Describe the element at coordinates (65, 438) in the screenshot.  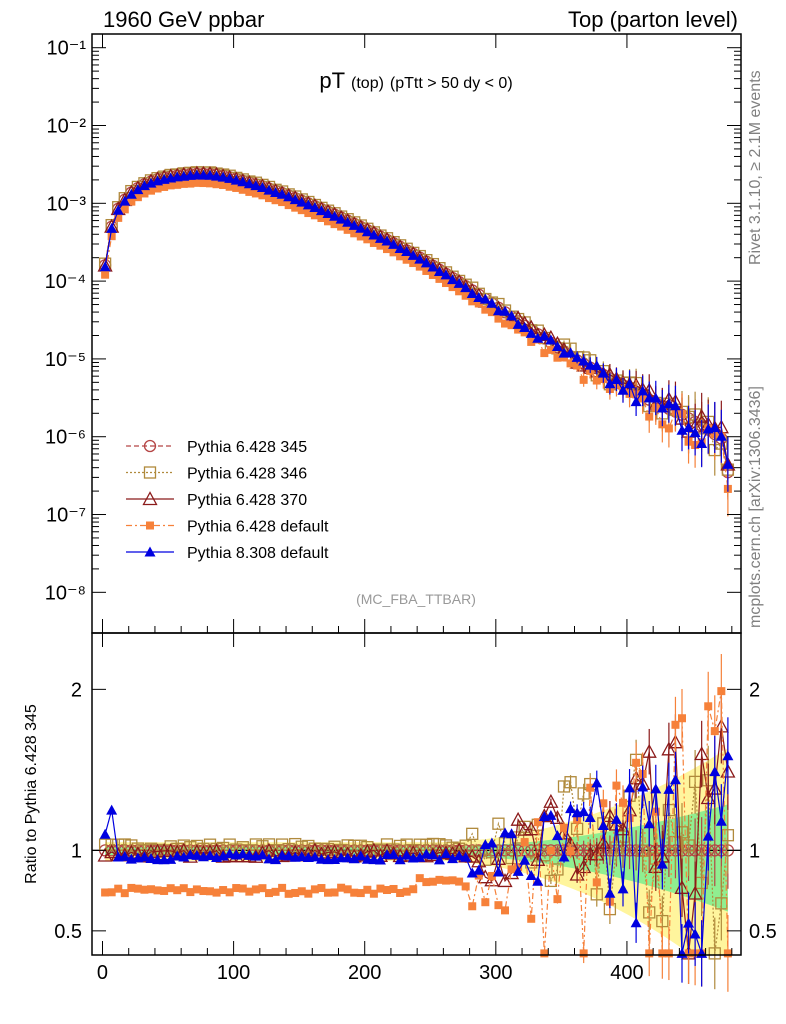
I see `y-tick-label: 10⁻⁶` at that location.